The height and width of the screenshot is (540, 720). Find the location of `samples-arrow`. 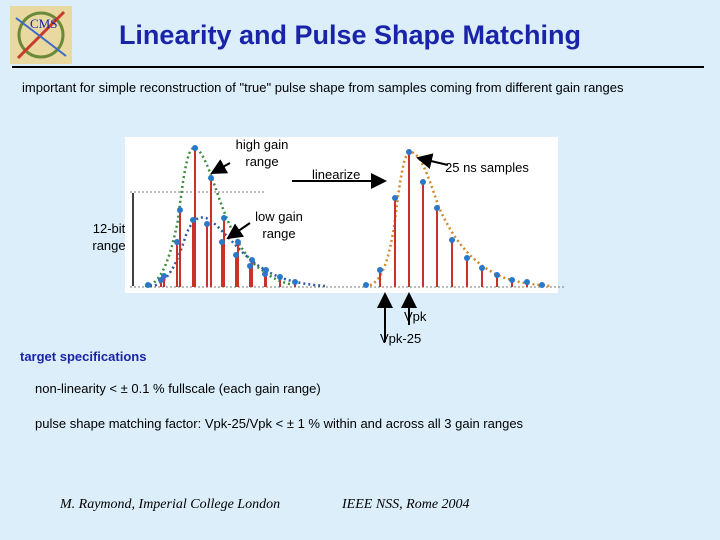

samples-arrow is located at coordinates (432, 161).